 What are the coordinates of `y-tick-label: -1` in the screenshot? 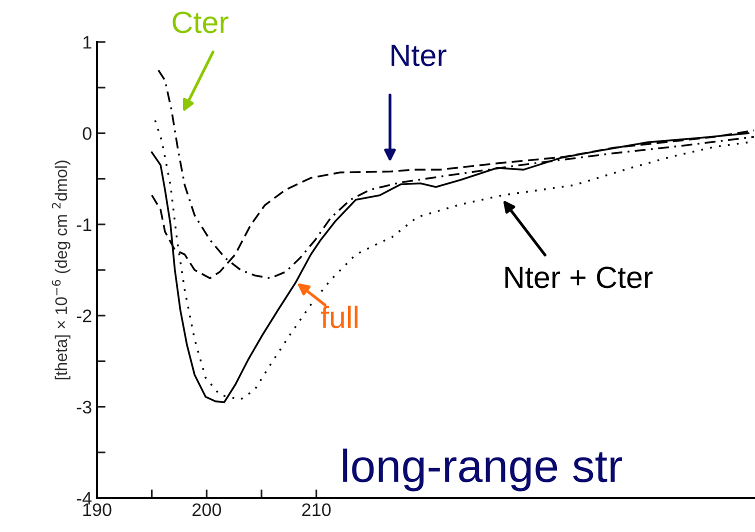 It's located at (84, 224).